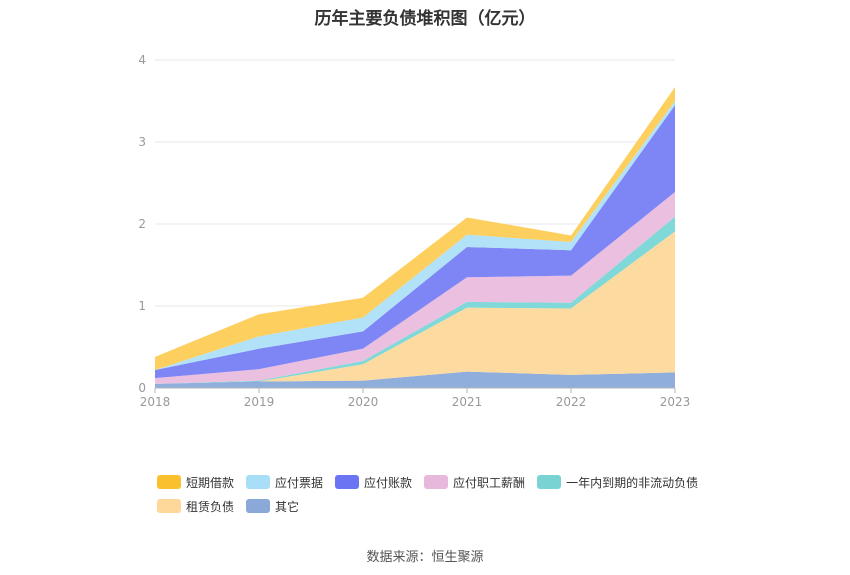  I want to click on chart-title: 历年主要负债堆积图（亿元）, so click(425, 19).